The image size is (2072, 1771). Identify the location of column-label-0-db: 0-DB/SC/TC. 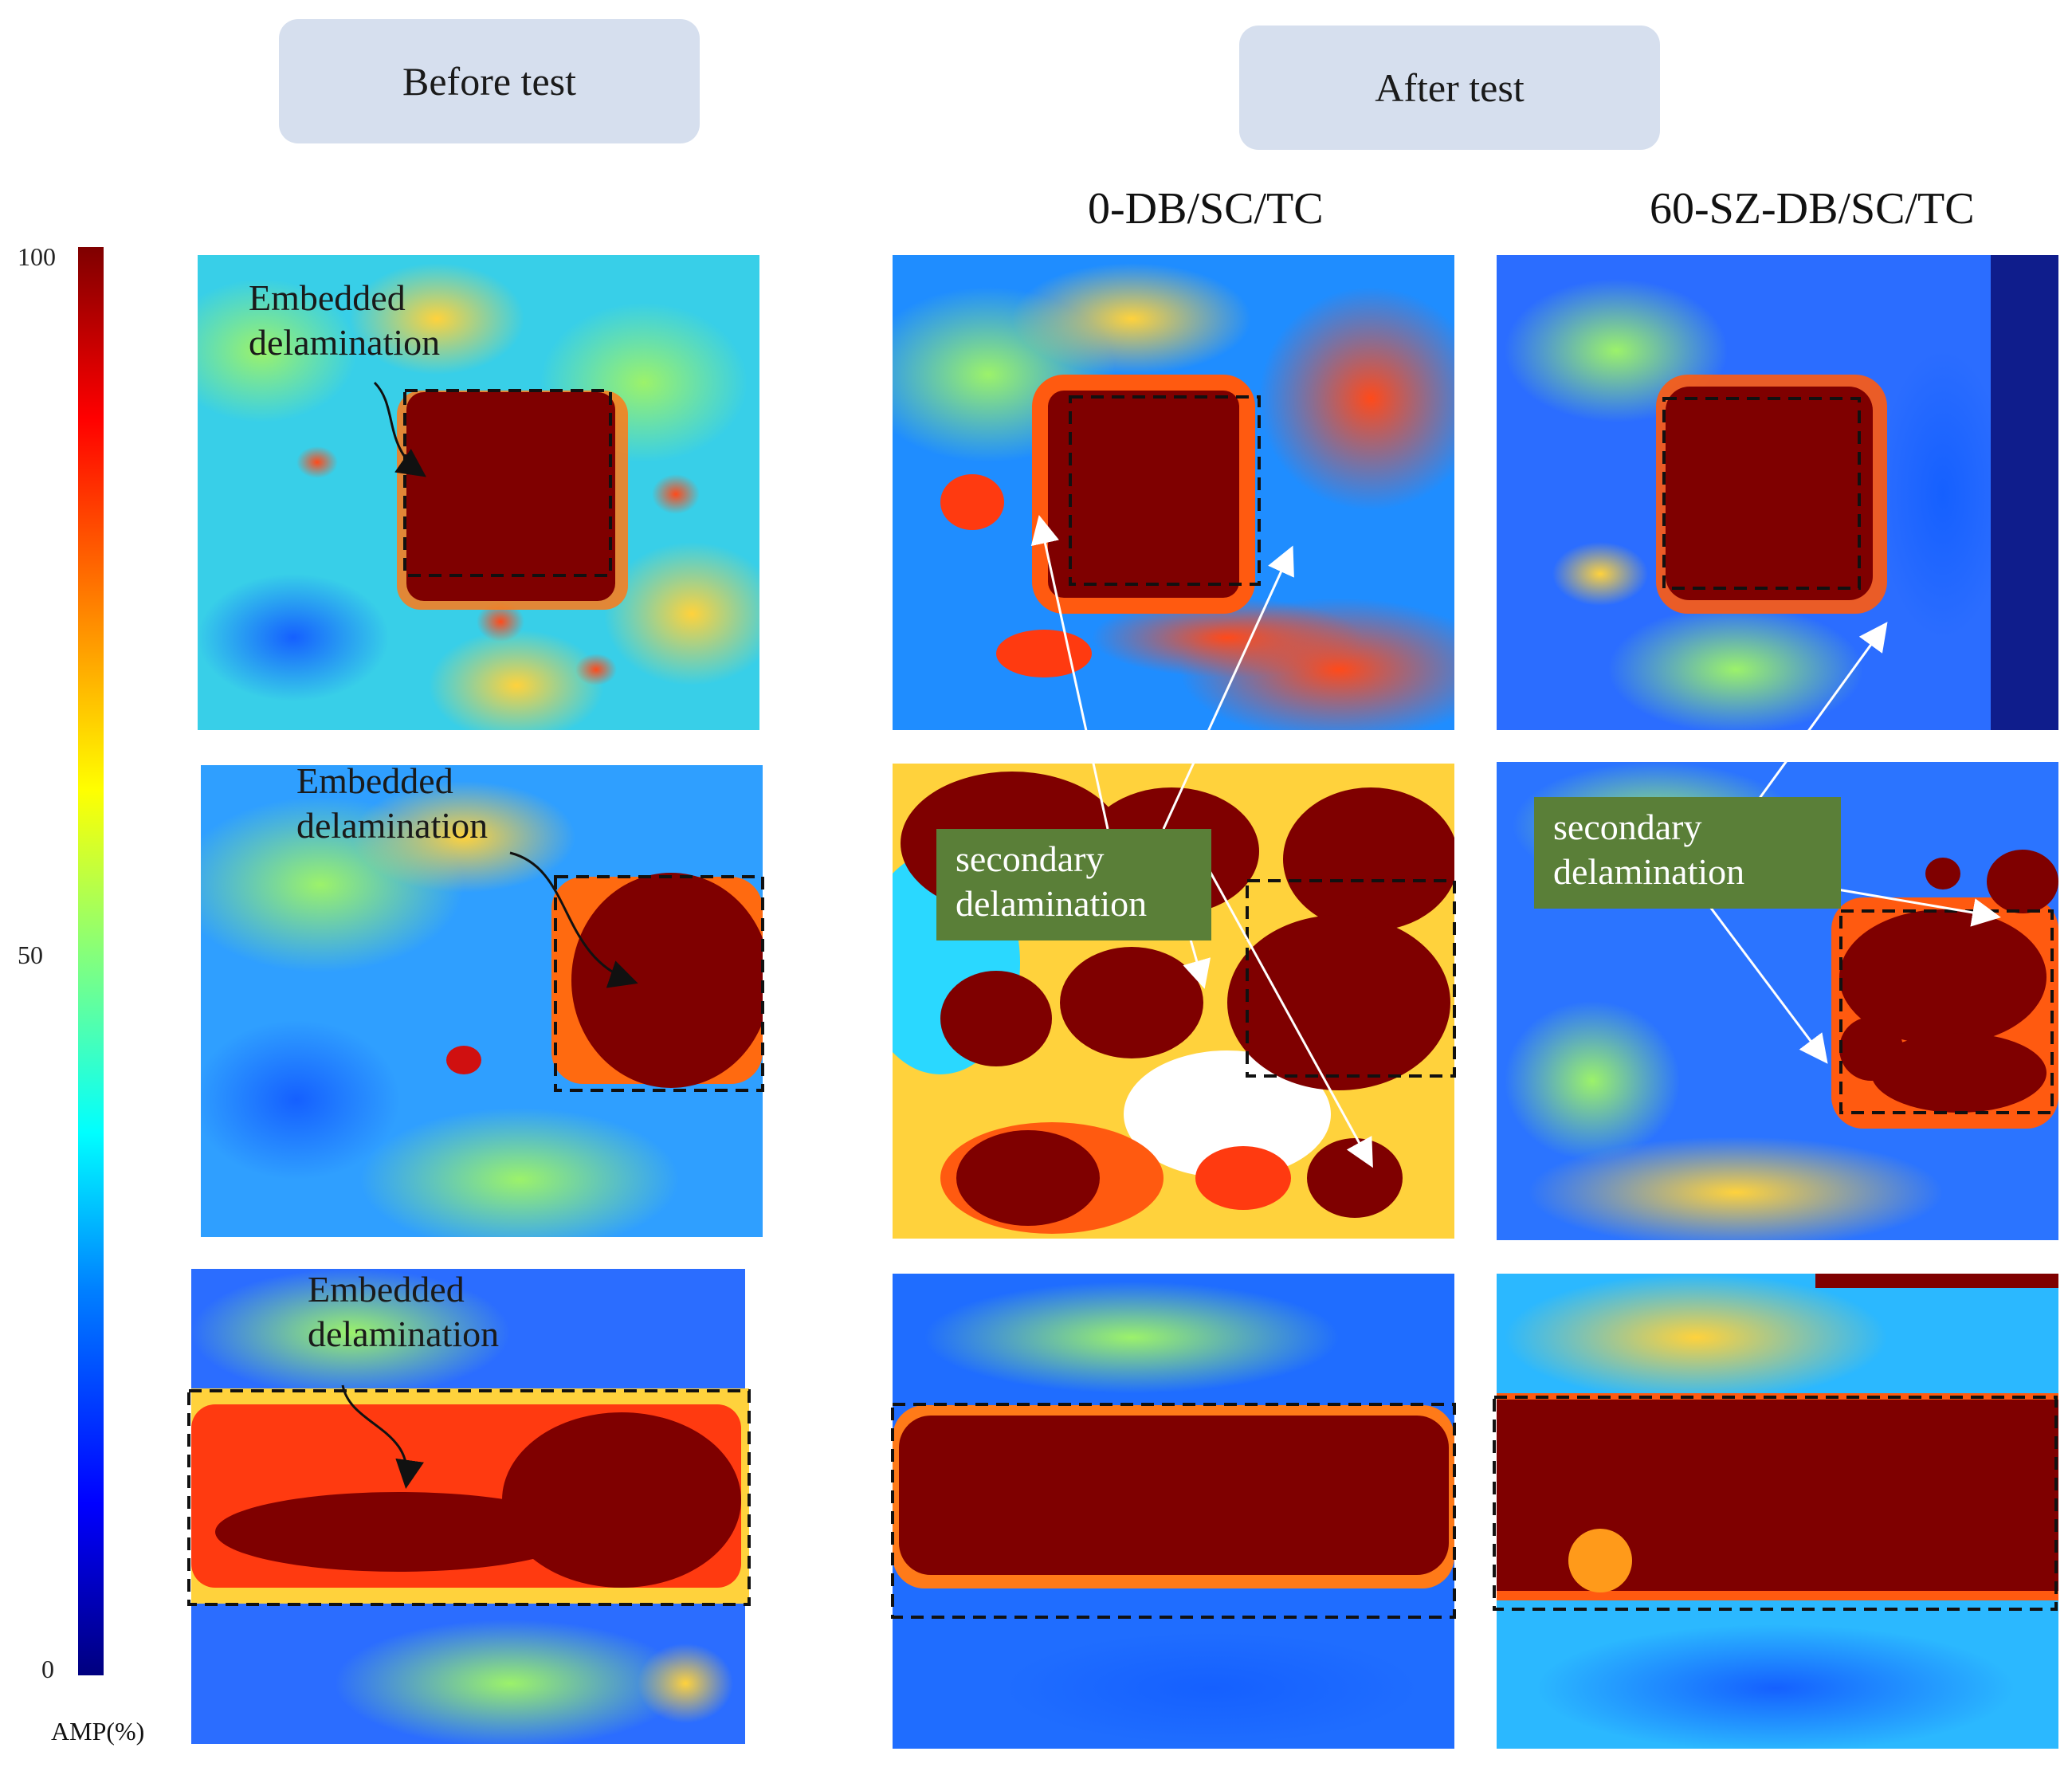
(1206, 209).